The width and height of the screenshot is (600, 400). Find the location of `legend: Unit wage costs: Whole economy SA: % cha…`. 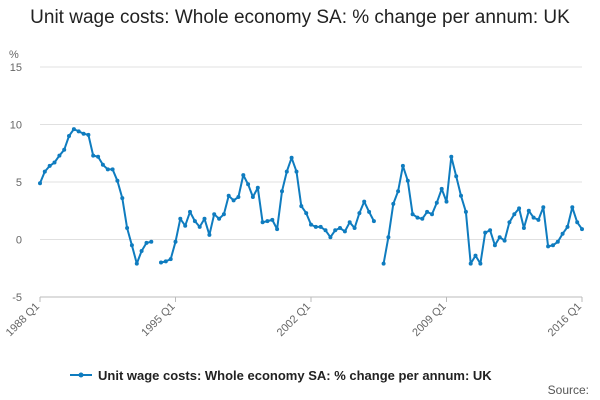

legend: Unit wage costs: Whole economy SA: % cha… is located at coordinates (281, 375).